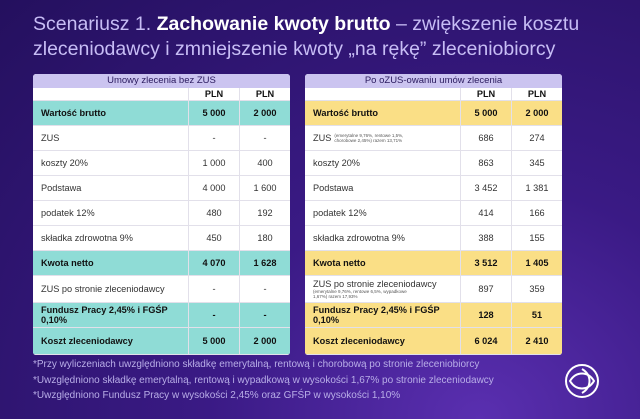 The image size is (640, 419). What do you see at coordinates (213, 163) in the screenshot?
I see `cell-value: 1 000` at bounding box center [213, 163].